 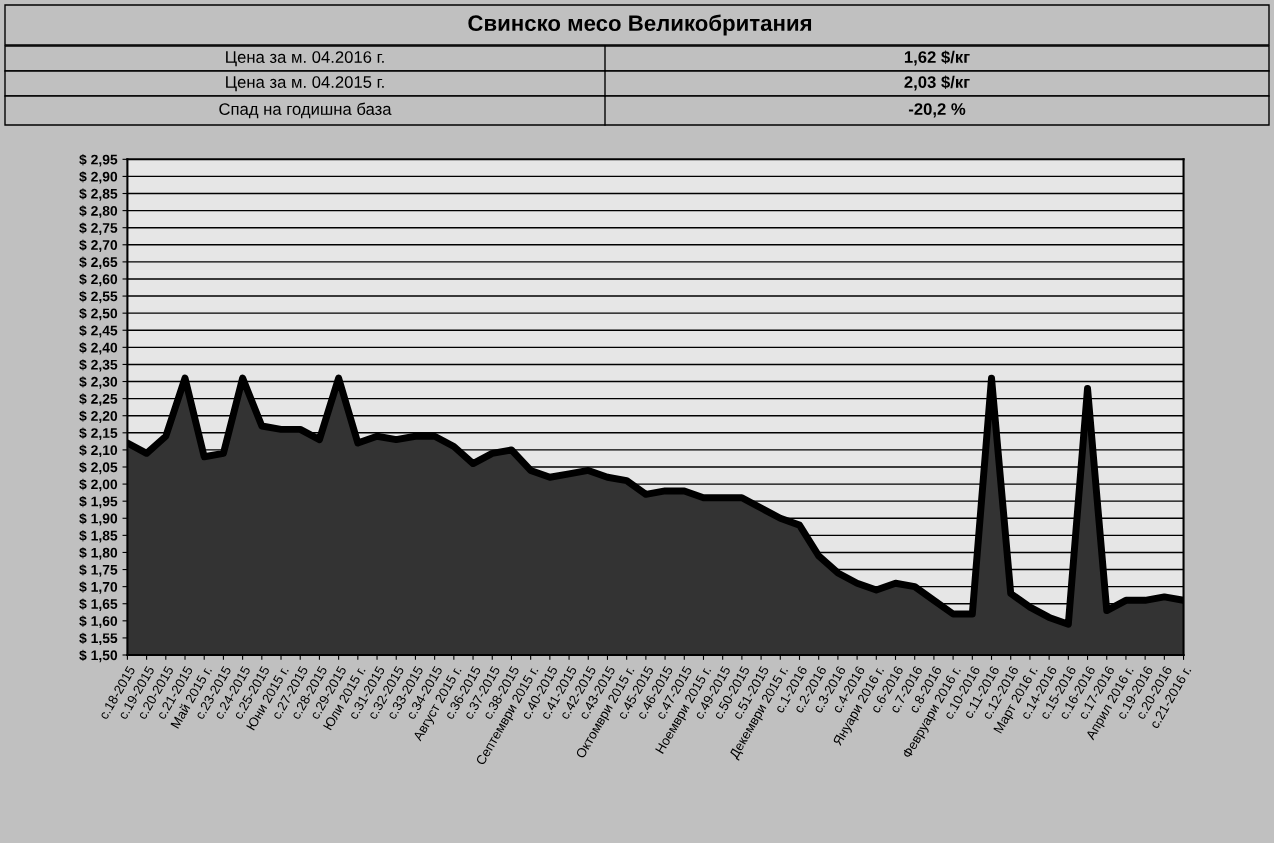 What do you see at coordinates (98, 639) in the screenshot?
I see `y-tick-label: $ 1,55` at bounding box center [98, 639].